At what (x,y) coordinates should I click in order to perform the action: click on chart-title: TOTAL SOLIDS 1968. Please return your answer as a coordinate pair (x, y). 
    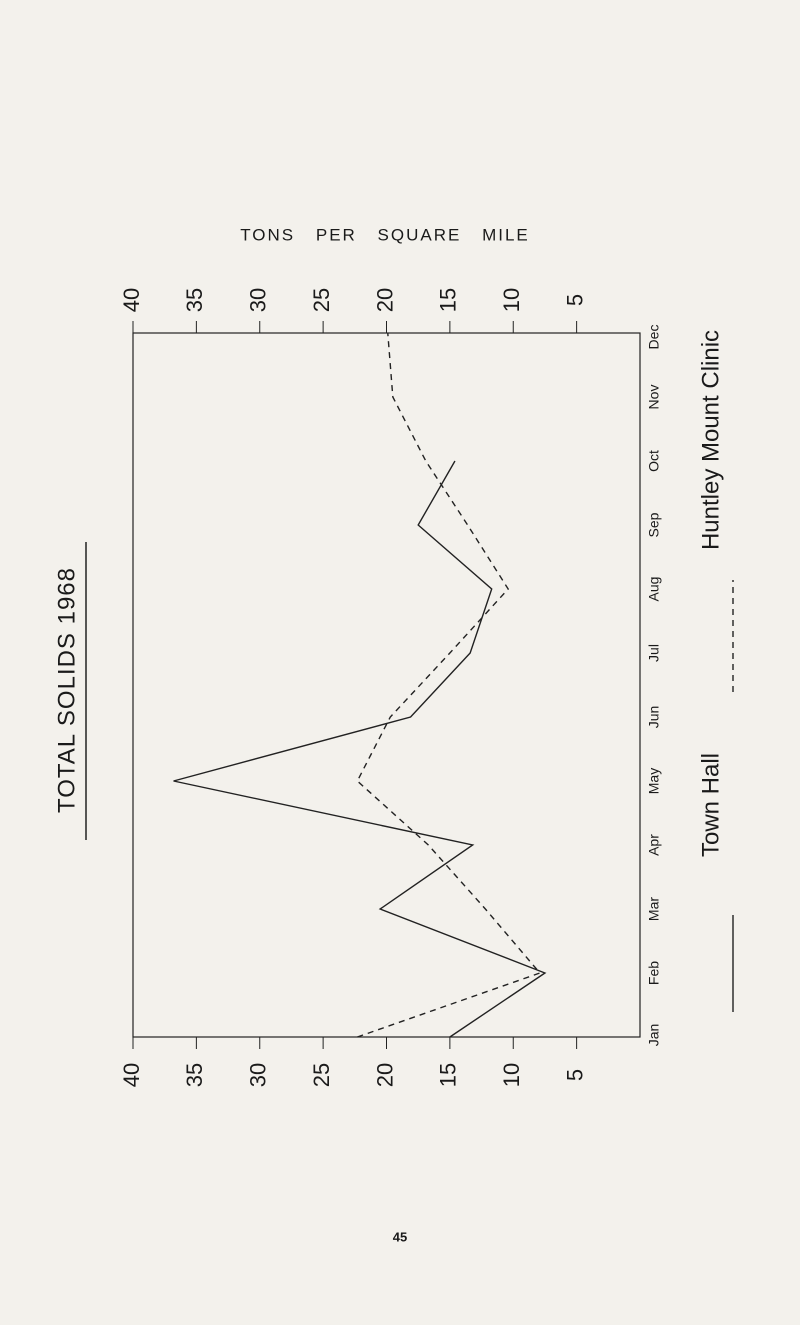
    Looking at the image, I should click on (66, 690).